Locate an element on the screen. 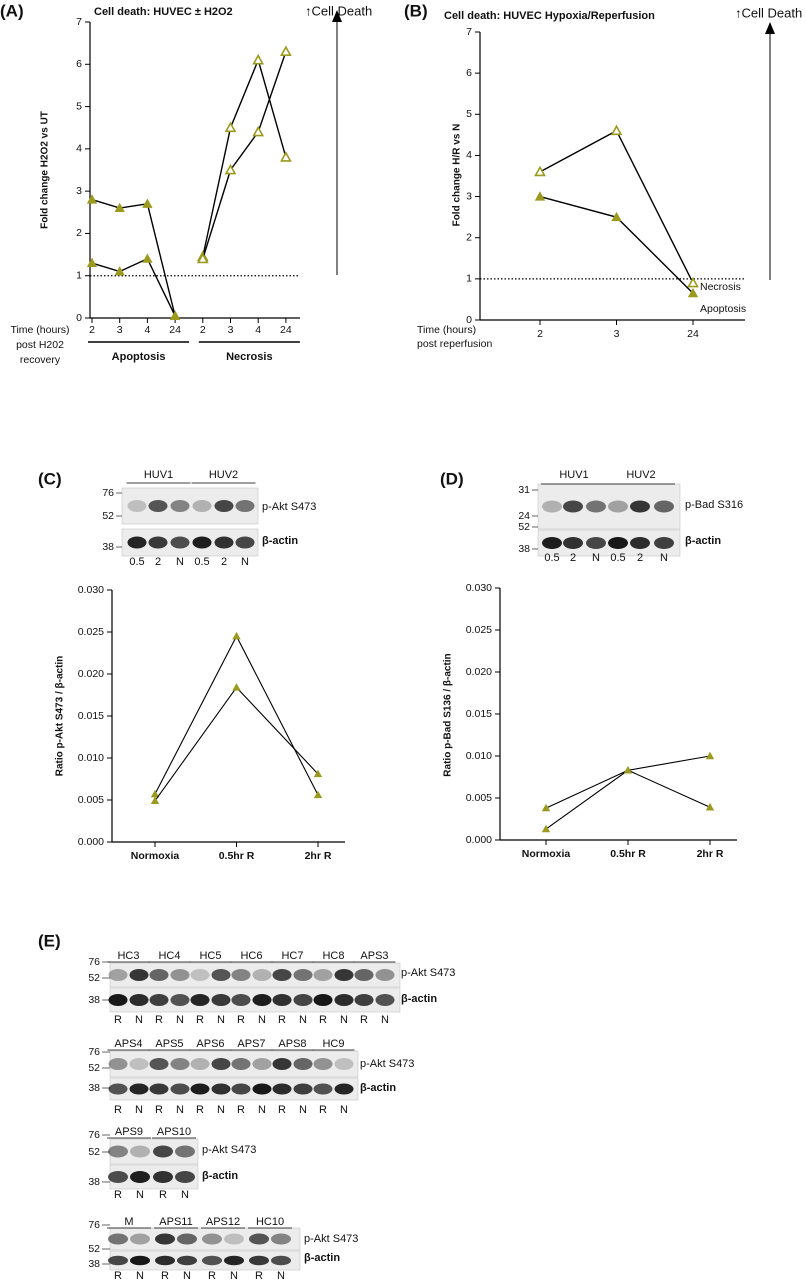 This screenshot has width=806, height=1280. x-tick-label: 24 is located at coordinates (693, 334).